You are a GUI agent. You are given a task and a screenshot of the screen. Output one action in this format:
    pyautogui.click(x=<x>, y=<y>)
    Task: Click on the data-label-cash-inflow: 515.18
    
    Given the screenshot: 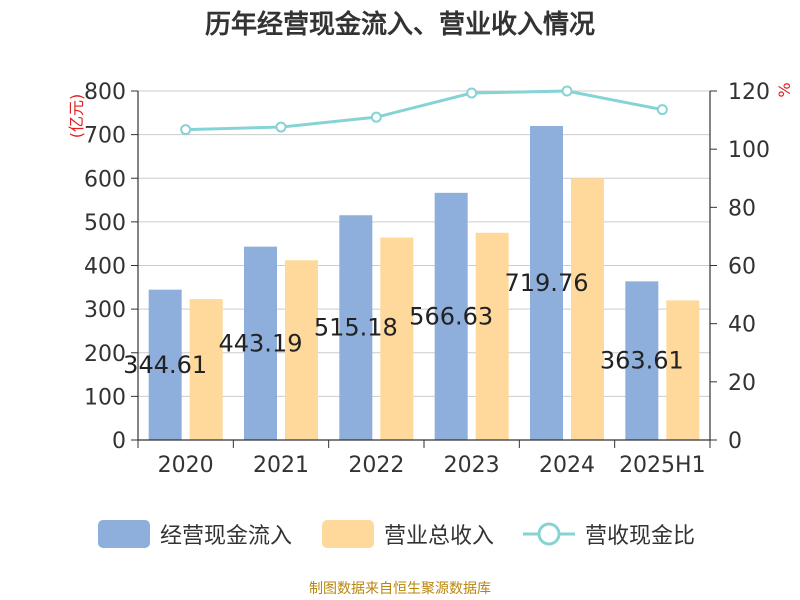 What is the action you would take?
    pyautogui.click(x=356, y=328)
    